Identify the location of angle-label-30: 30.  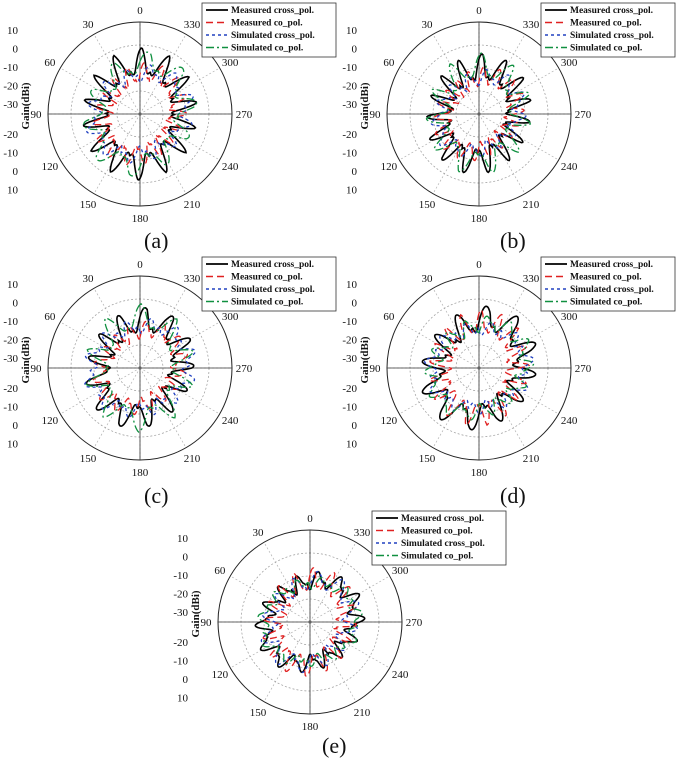
(89, 25).